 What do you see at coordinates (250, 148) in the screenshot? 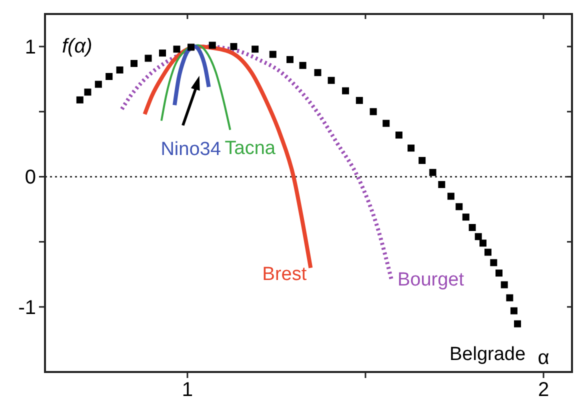
I see `series-label: Tacna` at bounding box center [250, 148].